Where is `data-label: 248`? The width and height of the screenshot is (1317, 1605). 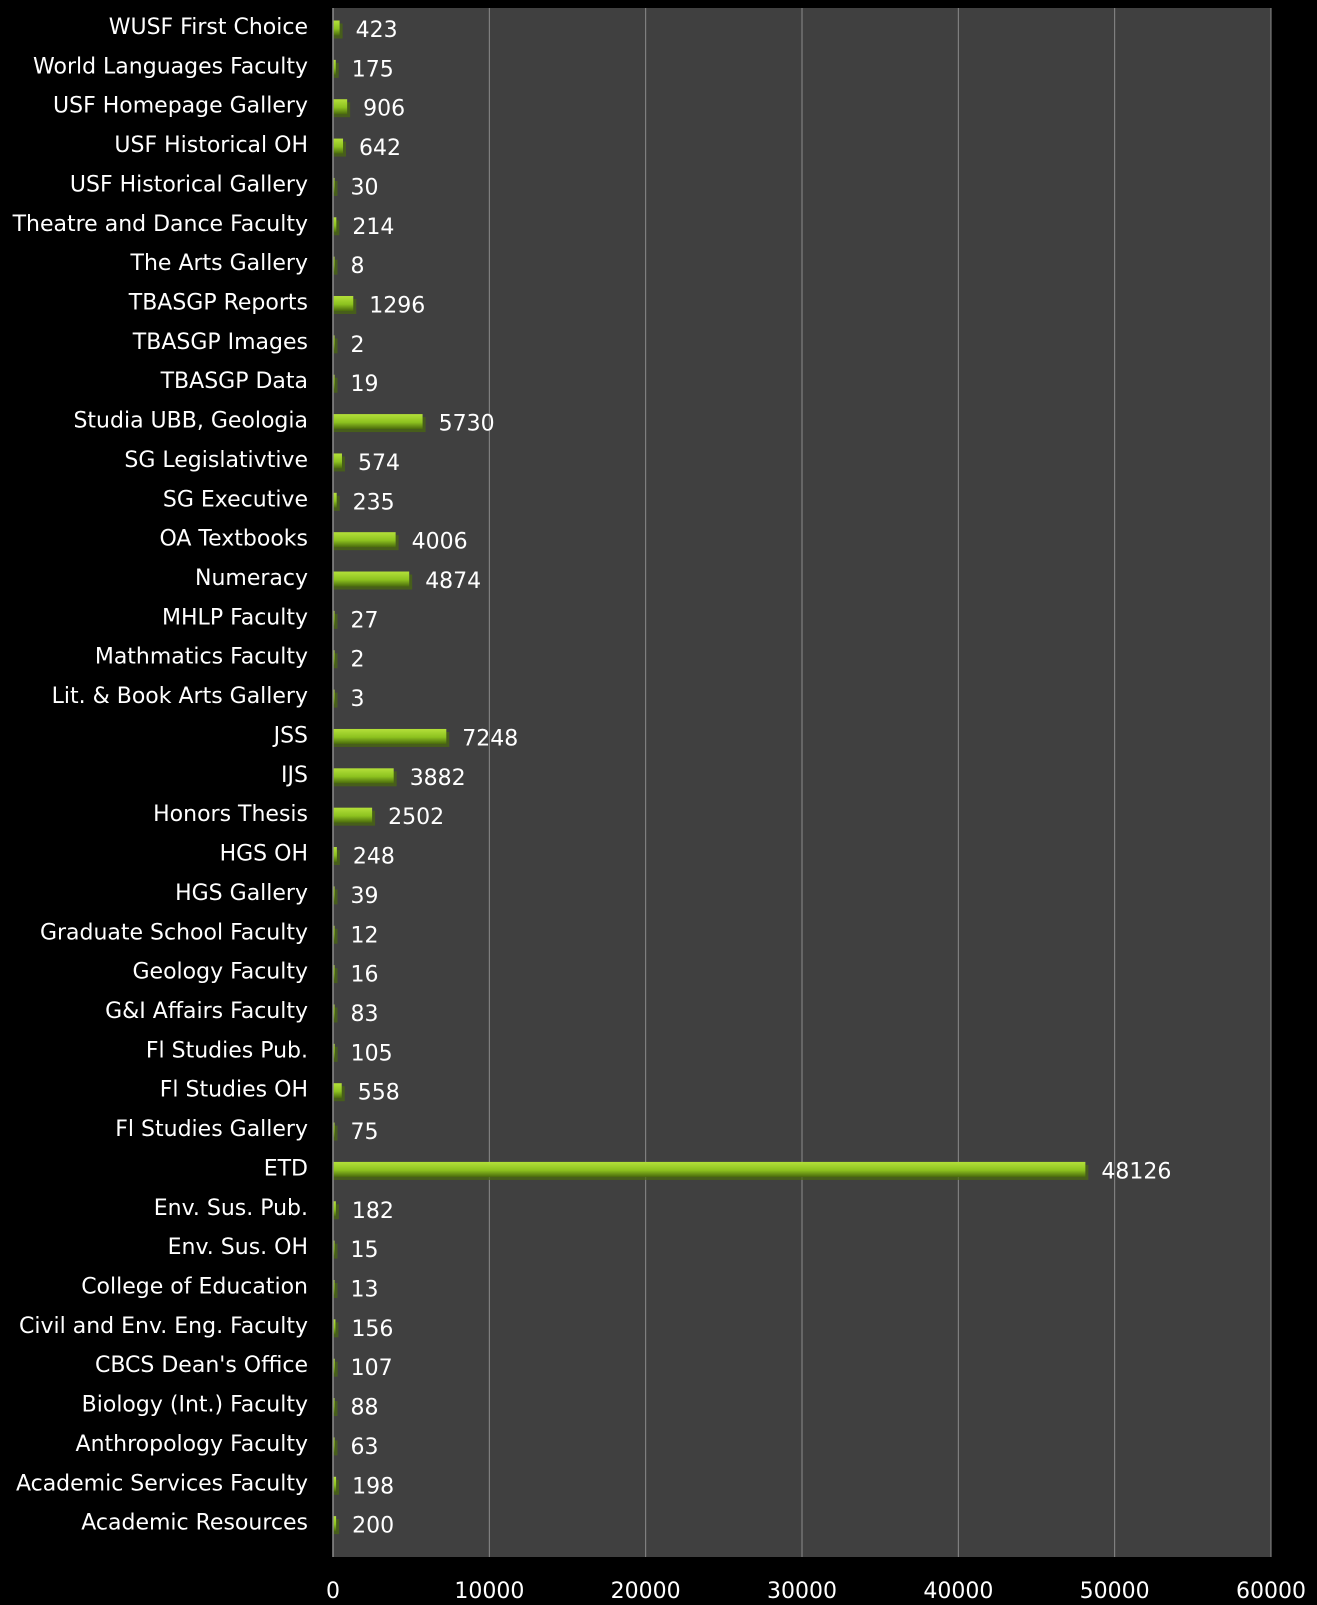
data-label: 248 is located at coordinates (374, 857).